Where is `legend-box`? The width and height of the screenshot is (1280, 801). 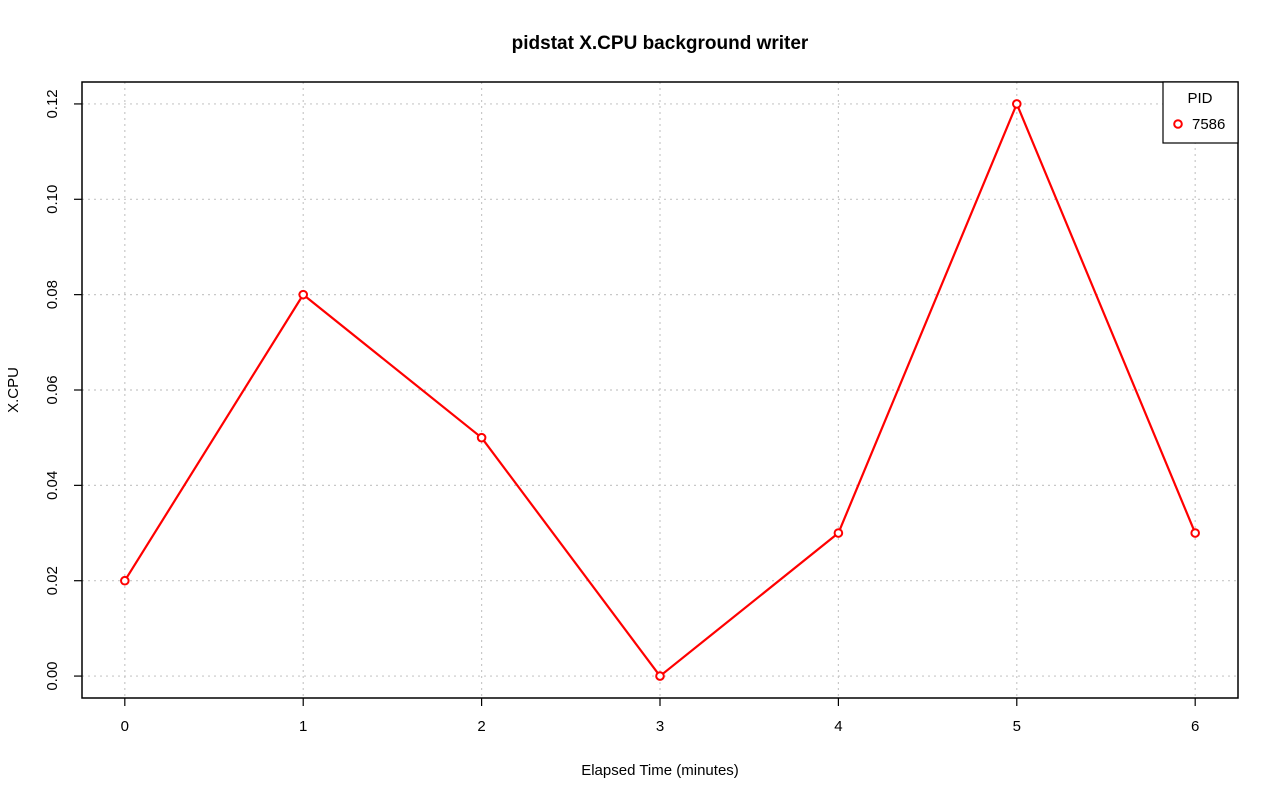 legend-box is located at coordinates (1200, 112).